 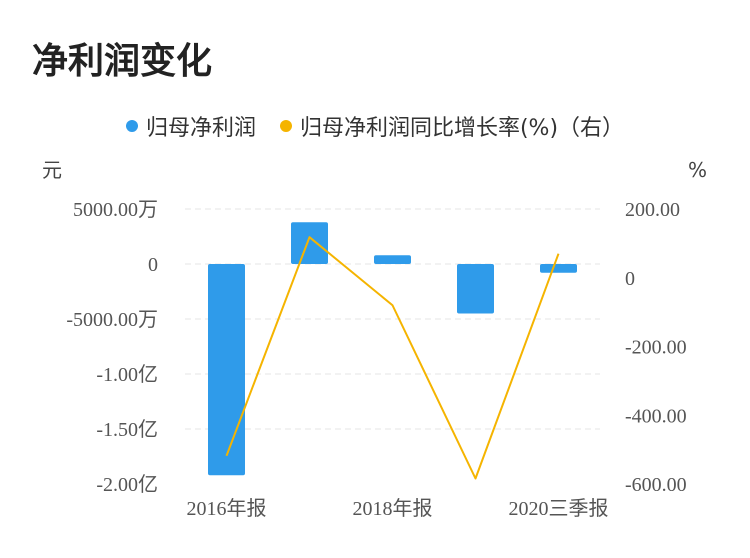 What do you see at coordinates (115, 210) in the screenshot?
I see `left-tick-label: 5000.00万` at bounding box center [115, 210].